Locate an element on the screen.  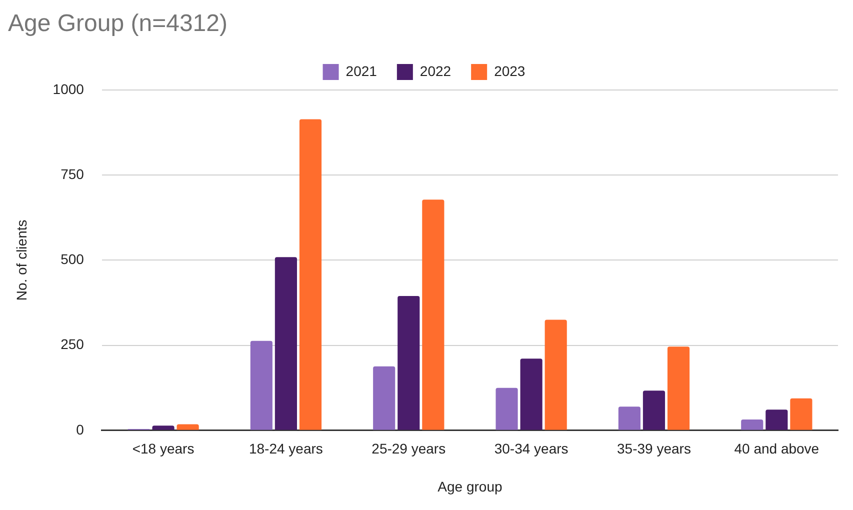
legend-label: 2023 is located at coordinates (510, 70).